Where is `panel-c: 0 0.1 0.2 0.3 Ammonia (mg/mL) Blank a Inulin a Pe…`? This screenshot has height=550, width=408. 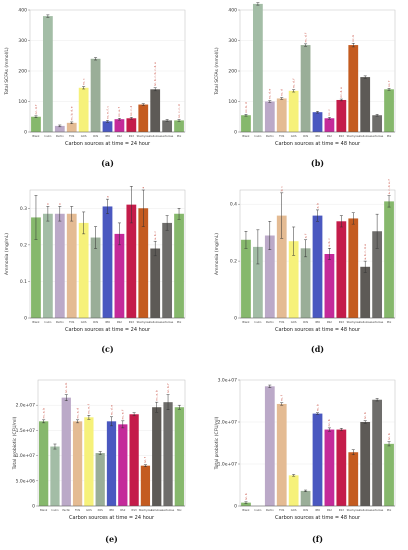 panel-c: 0 0.1 0.2 0.3 Ammonia (mg/mL) Blank a Inulin a Pe… is located at coordinates (95, 270).